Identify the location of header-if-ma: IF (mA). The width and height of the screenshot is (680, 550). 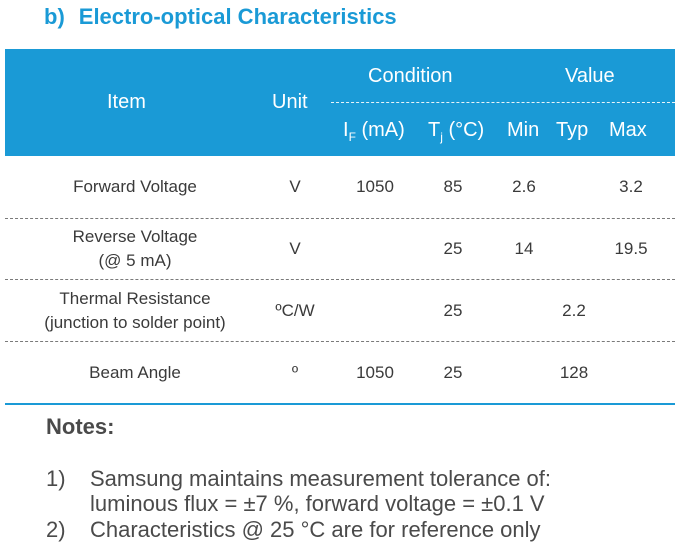
(374, 131).